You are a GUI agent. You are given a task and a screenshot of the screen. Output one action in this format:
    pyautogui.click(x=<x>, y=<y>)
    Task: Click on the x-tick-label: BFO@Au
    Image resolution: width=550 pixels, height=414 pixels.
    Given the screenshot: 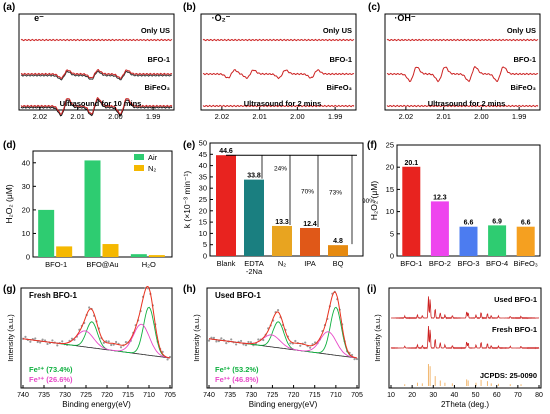 What is the action you would take?
    pyautogui.click(x=102, y=264)
    